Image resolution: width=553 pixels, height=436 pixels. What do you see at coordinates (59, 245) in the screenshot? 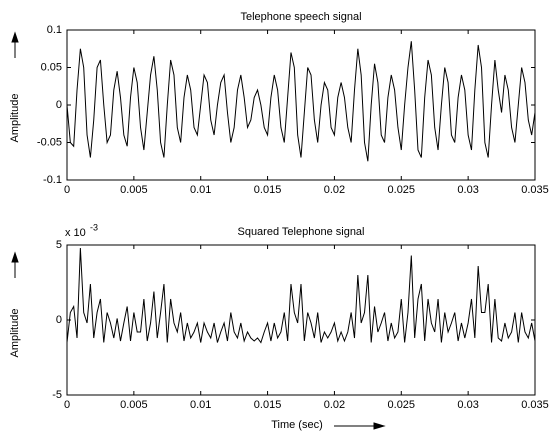
I see `y-tick-label: 5` at bounding box center [59, 245].